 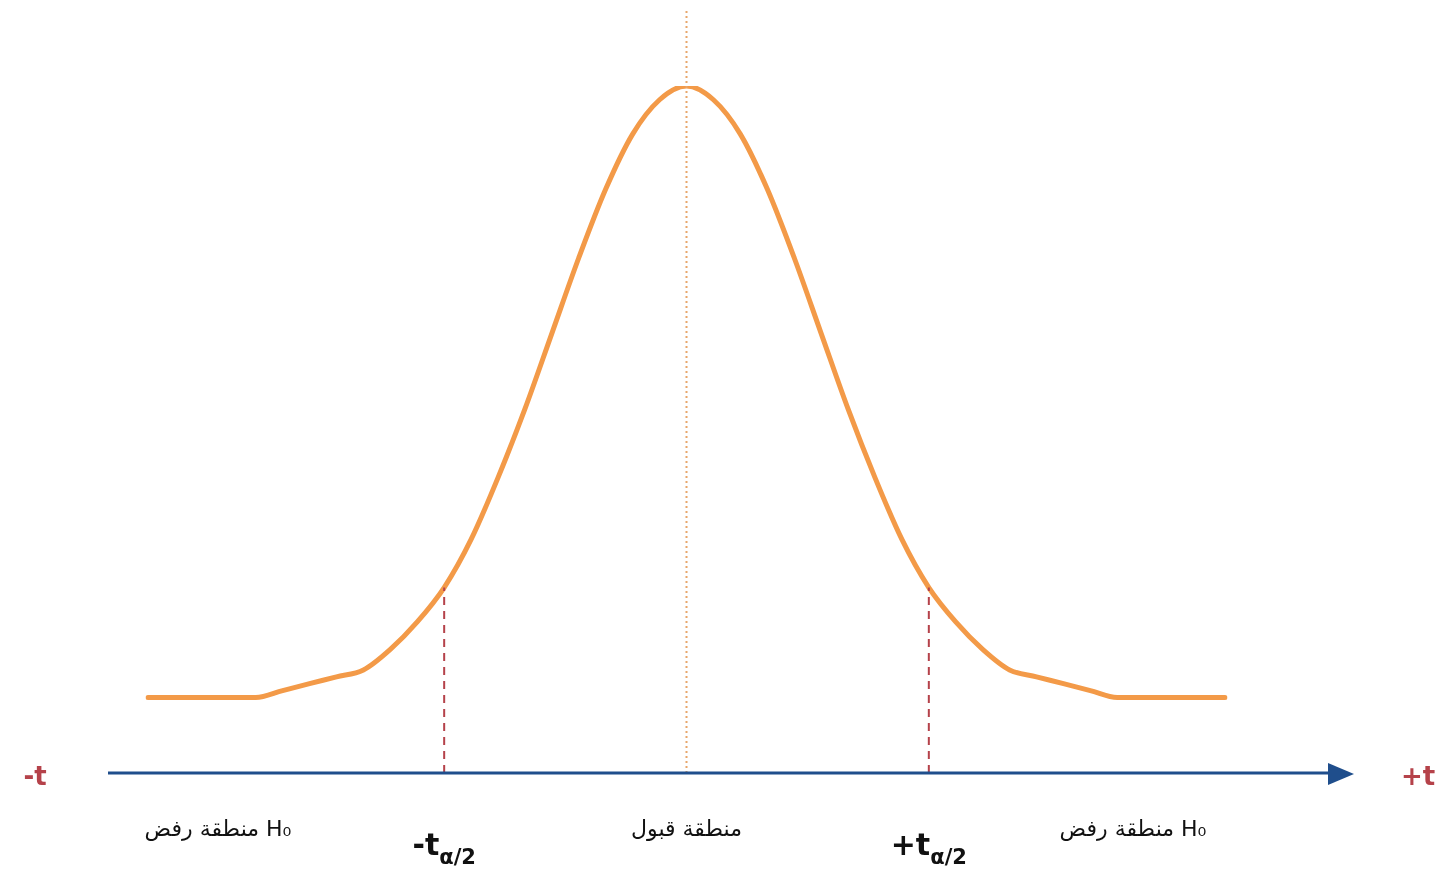 What do you see at coordinates (686, 828) in the screenshot?
I see `x-tick-label: منطقة قبول` at bounding box center [686, 828].